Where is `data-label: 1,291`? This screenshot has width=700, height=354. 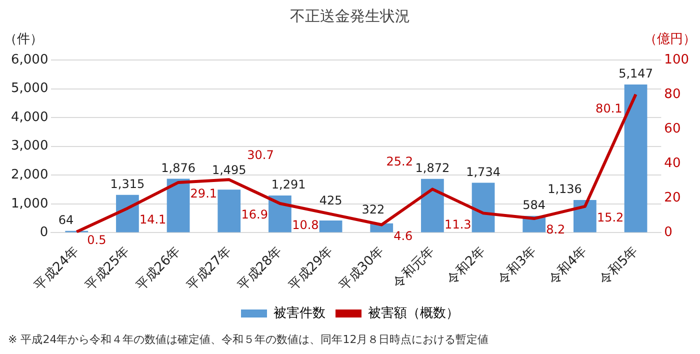
data-label: 1,291 is located at coordinates (288, 185).